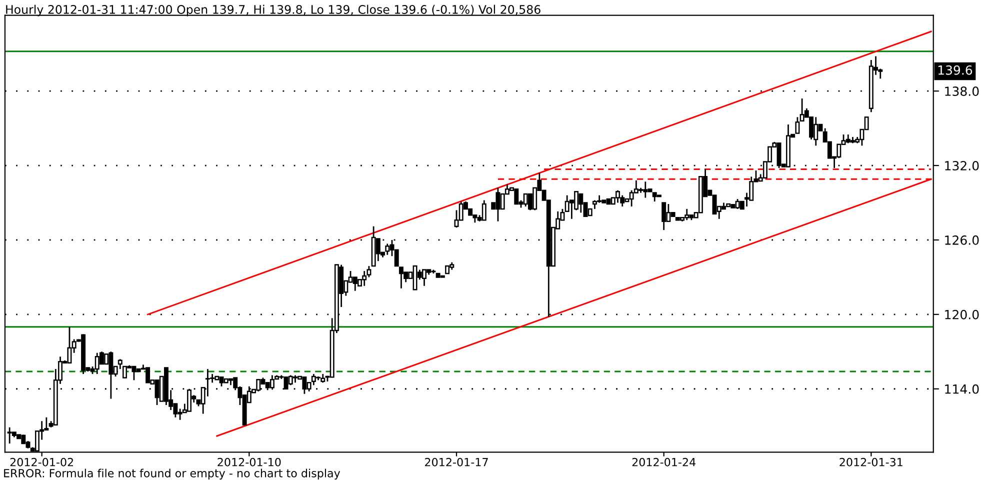 The height and width of the screenshot is (480, 994). Describe the element at coordinates (962, 389) in the screenshot. I see `y-tick-label: 114.0` at that location.